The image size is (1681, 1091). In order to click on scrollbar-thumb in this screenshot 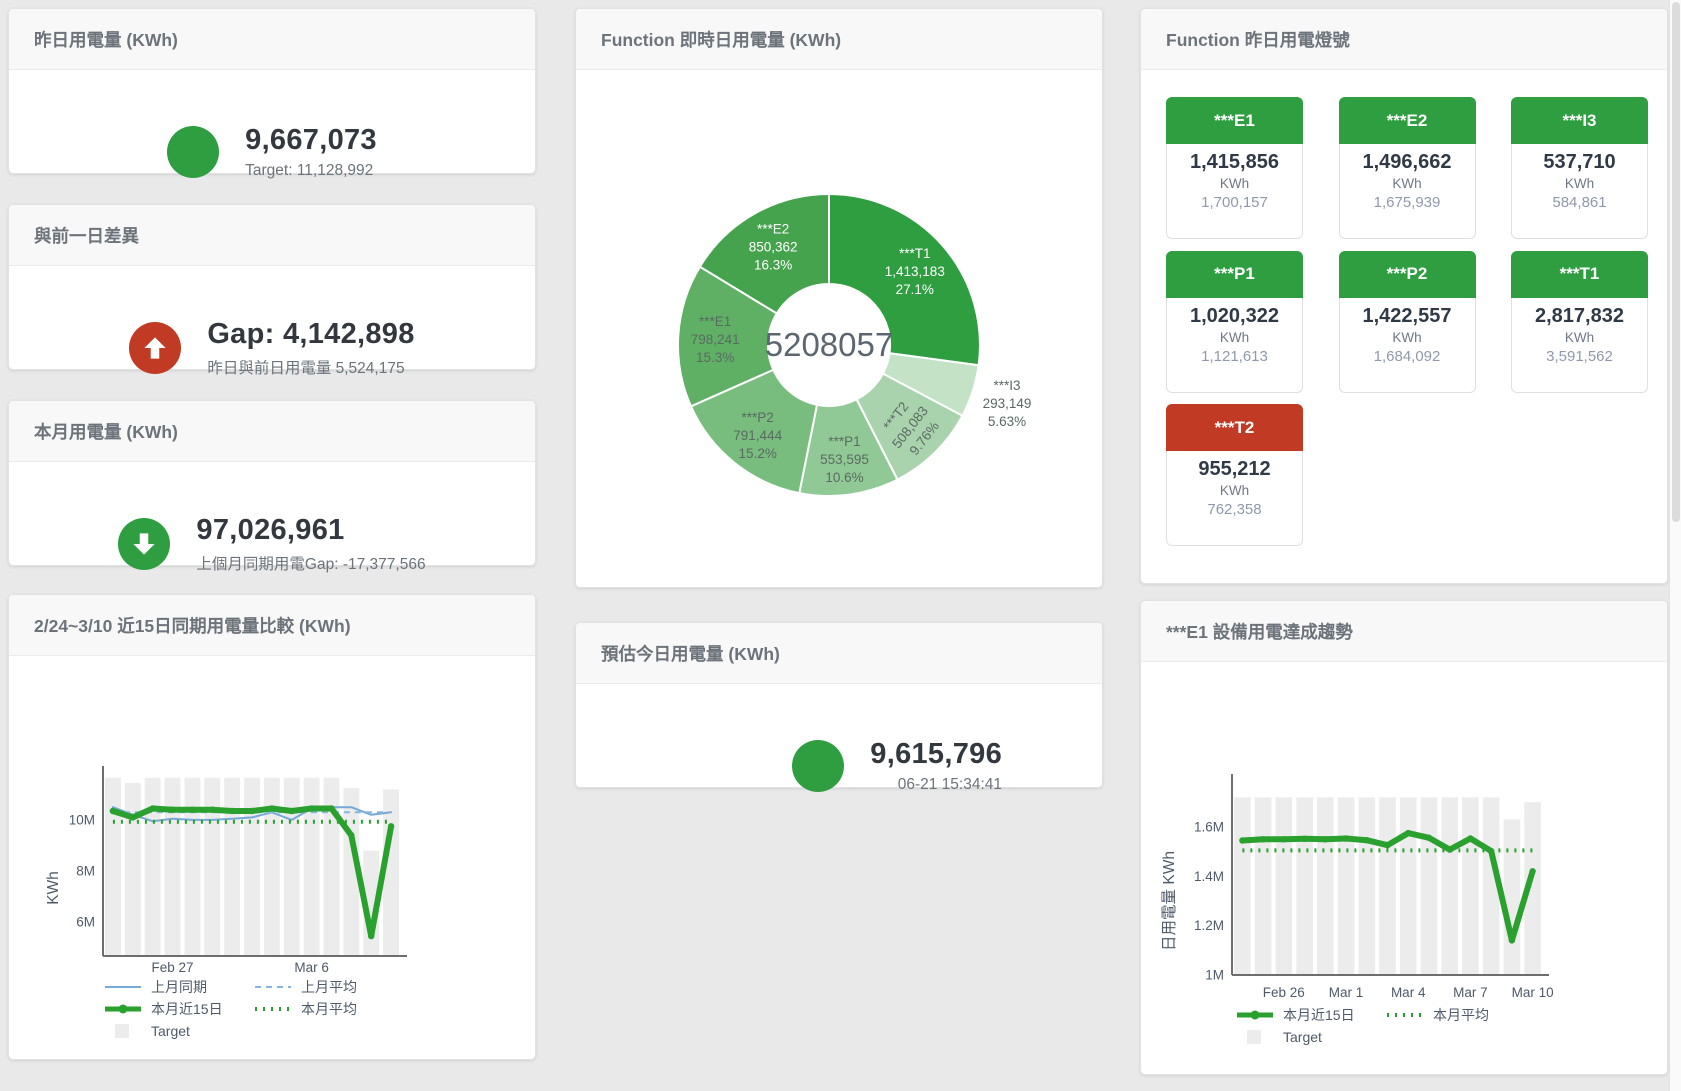, I will do `click(1676, 262)`.